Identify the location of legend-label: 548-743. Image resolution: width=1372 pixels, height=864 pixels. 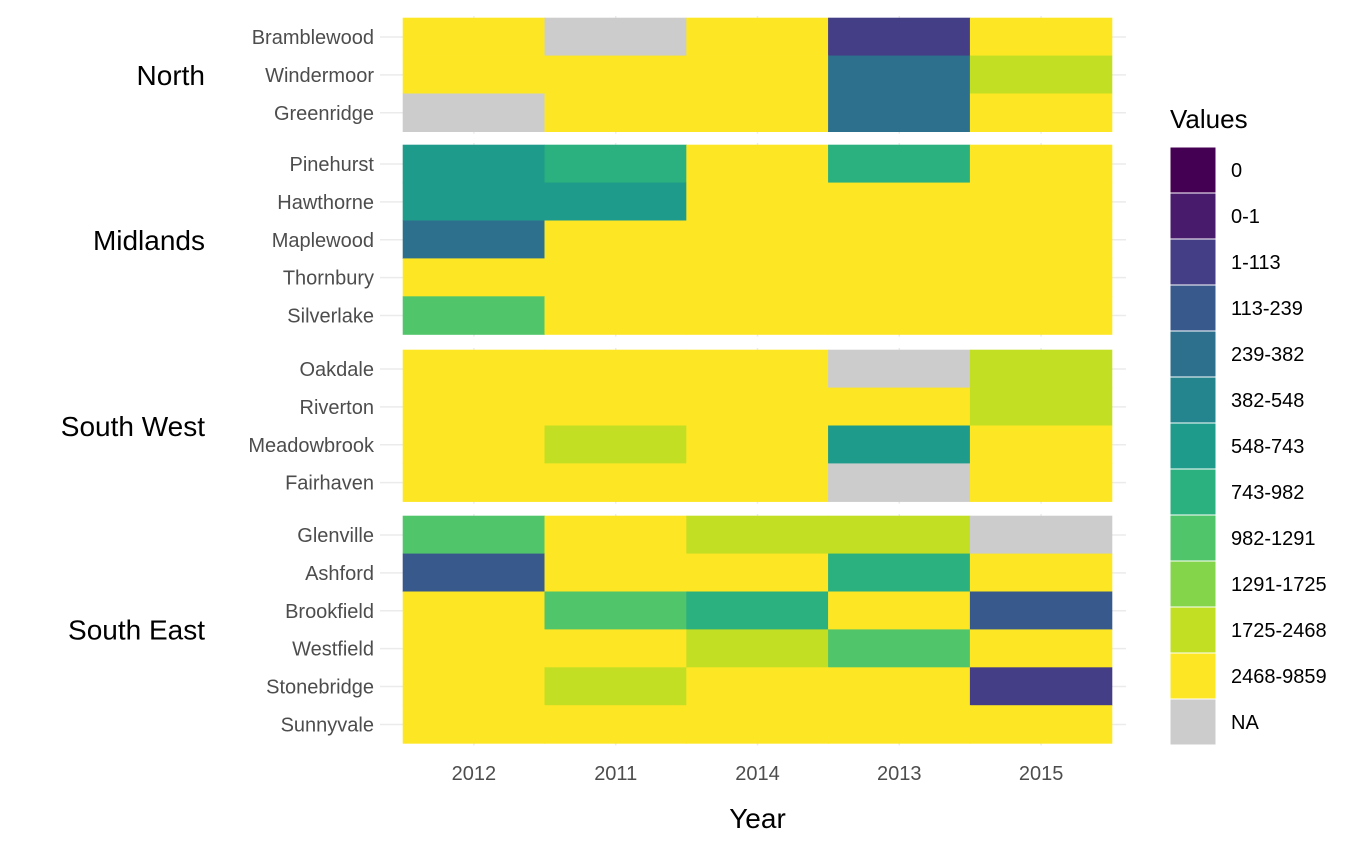
(1267, 447).